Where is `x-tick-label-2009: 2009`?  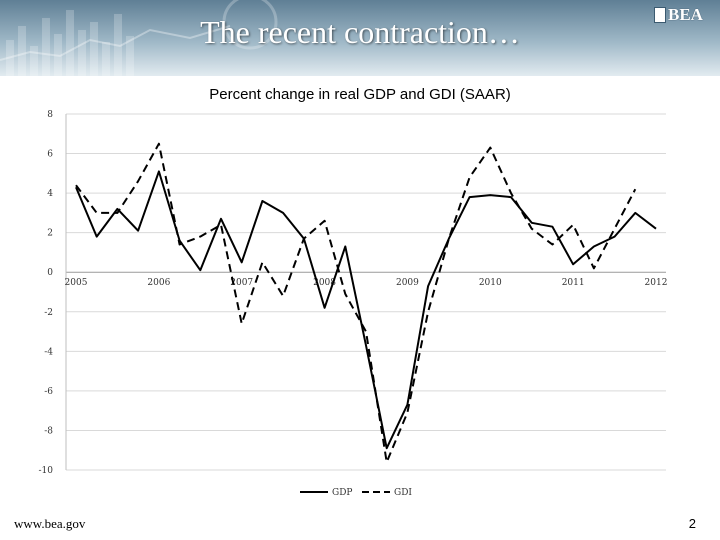
x-tick-label-2009: 2009 is located at coordinates (407, 283).